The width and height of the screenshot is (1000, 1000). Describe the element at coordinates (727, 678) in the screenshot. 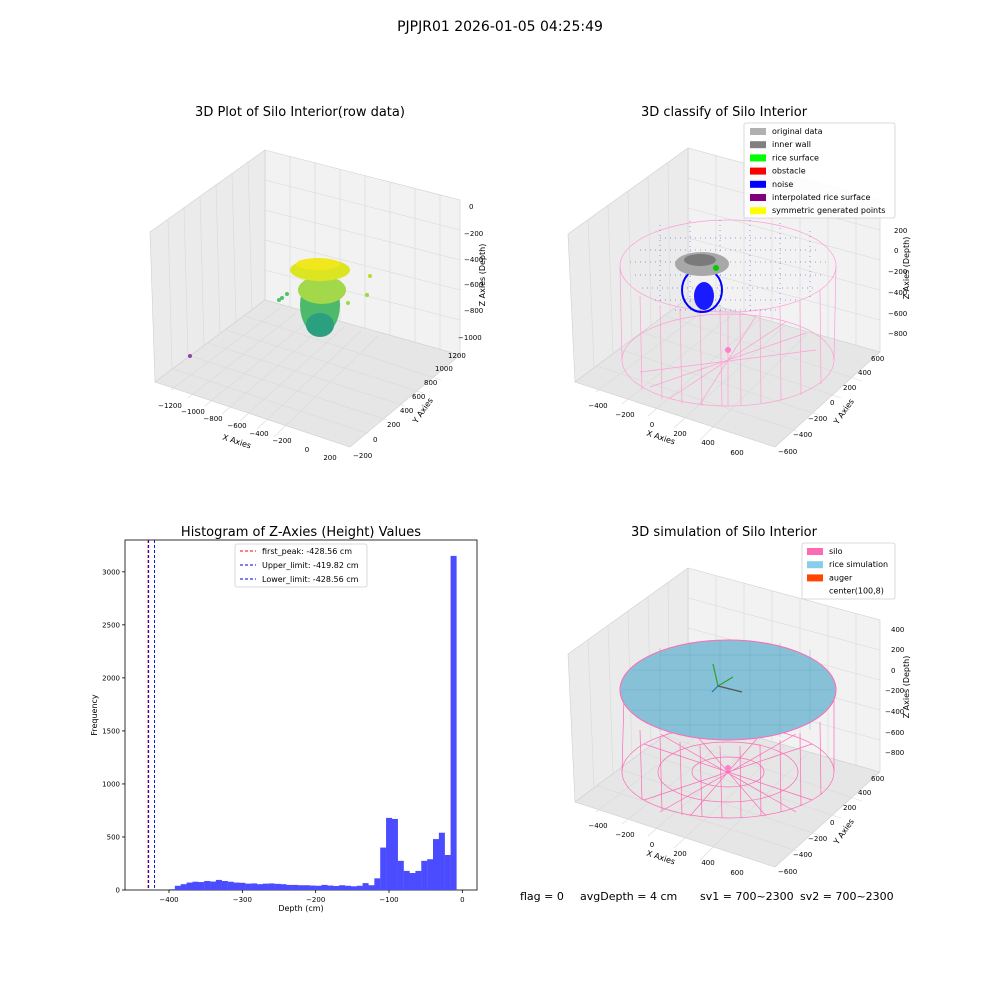

I see `auger-glyph` at that location.